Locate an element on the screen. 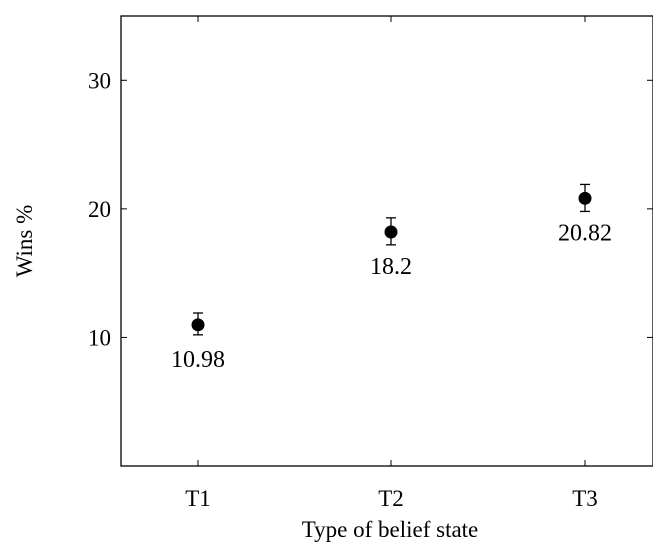  x-tick-label: T2 is located at coordinates (391, 498).